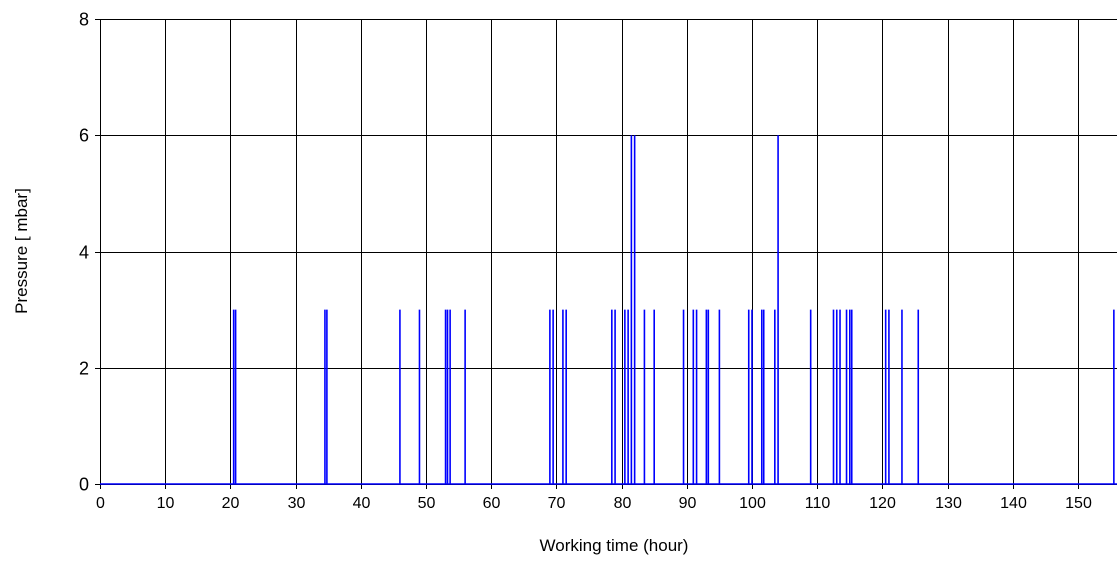  What do you see at coordinates (84, 369) in the screenshot?
I see `y-tick-label-2: 2` at bounding box center [84, 369].